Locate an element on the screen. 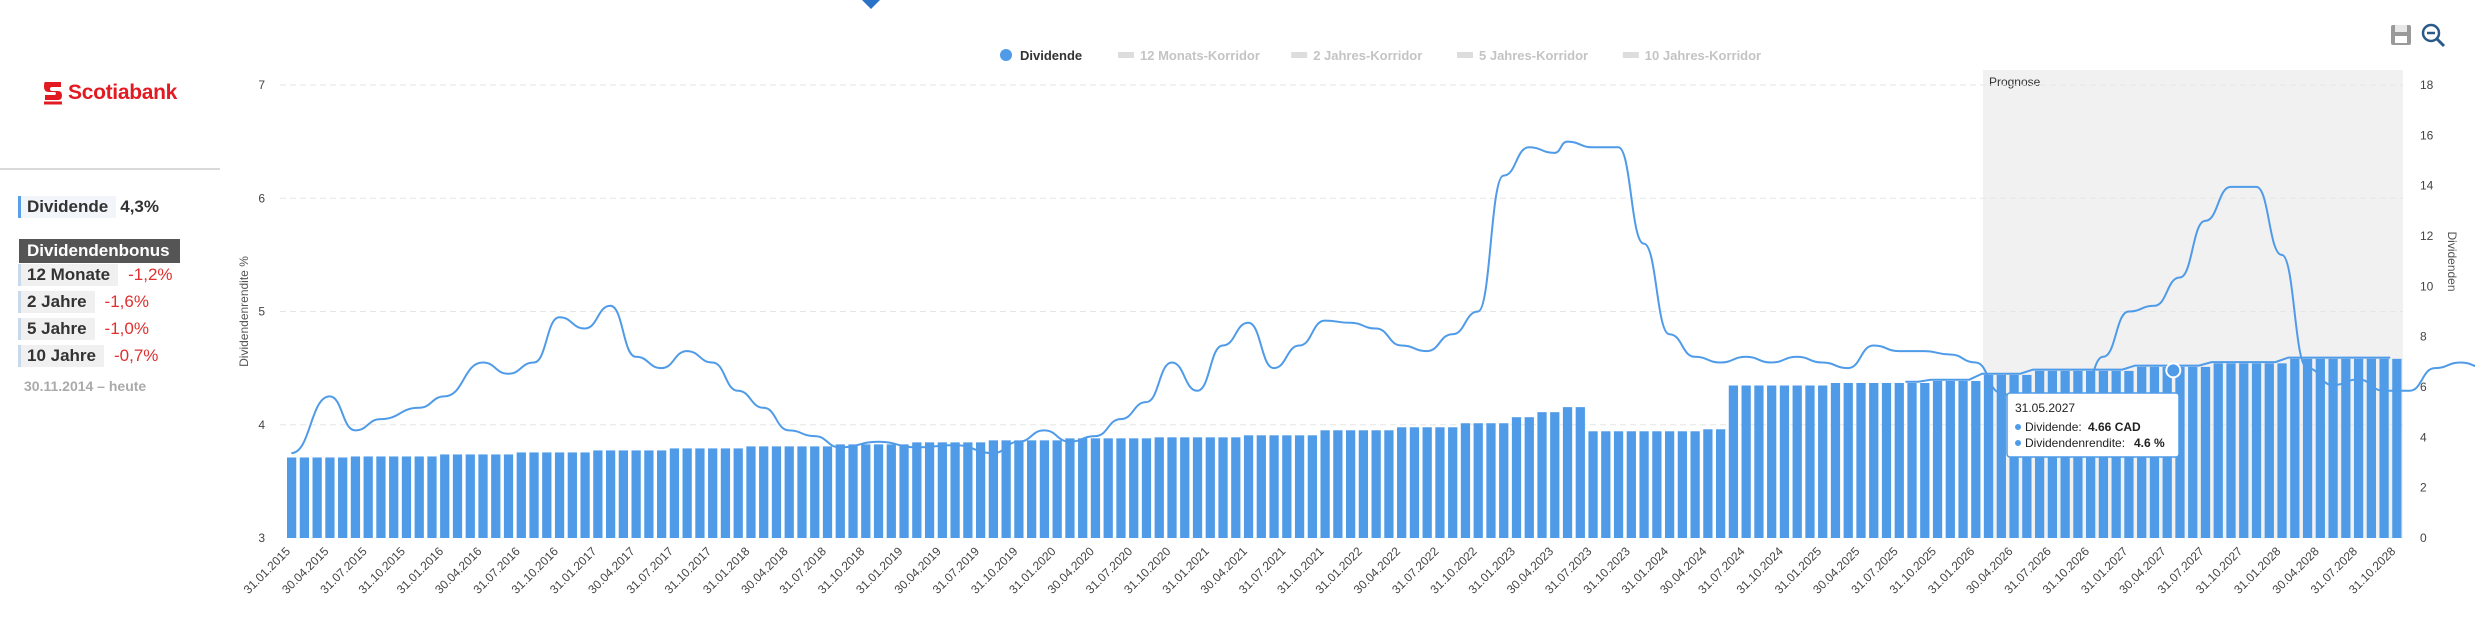  bonus-value: -1,2% is located at coordinates (150, 274).